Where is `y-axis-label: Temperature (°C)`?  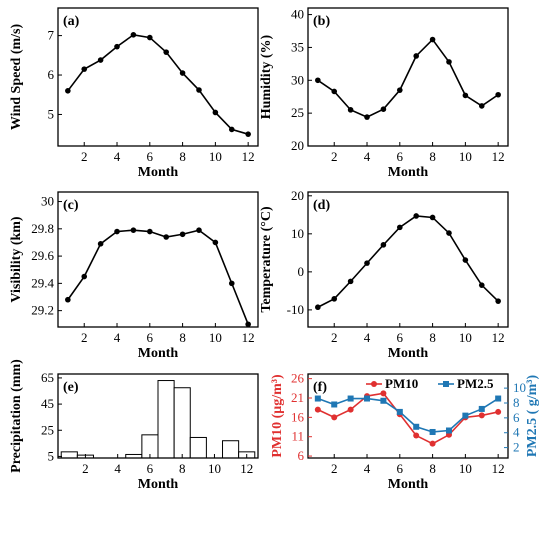 y-axis-label: Temperature (°C) is located at coordinates (266, 259).